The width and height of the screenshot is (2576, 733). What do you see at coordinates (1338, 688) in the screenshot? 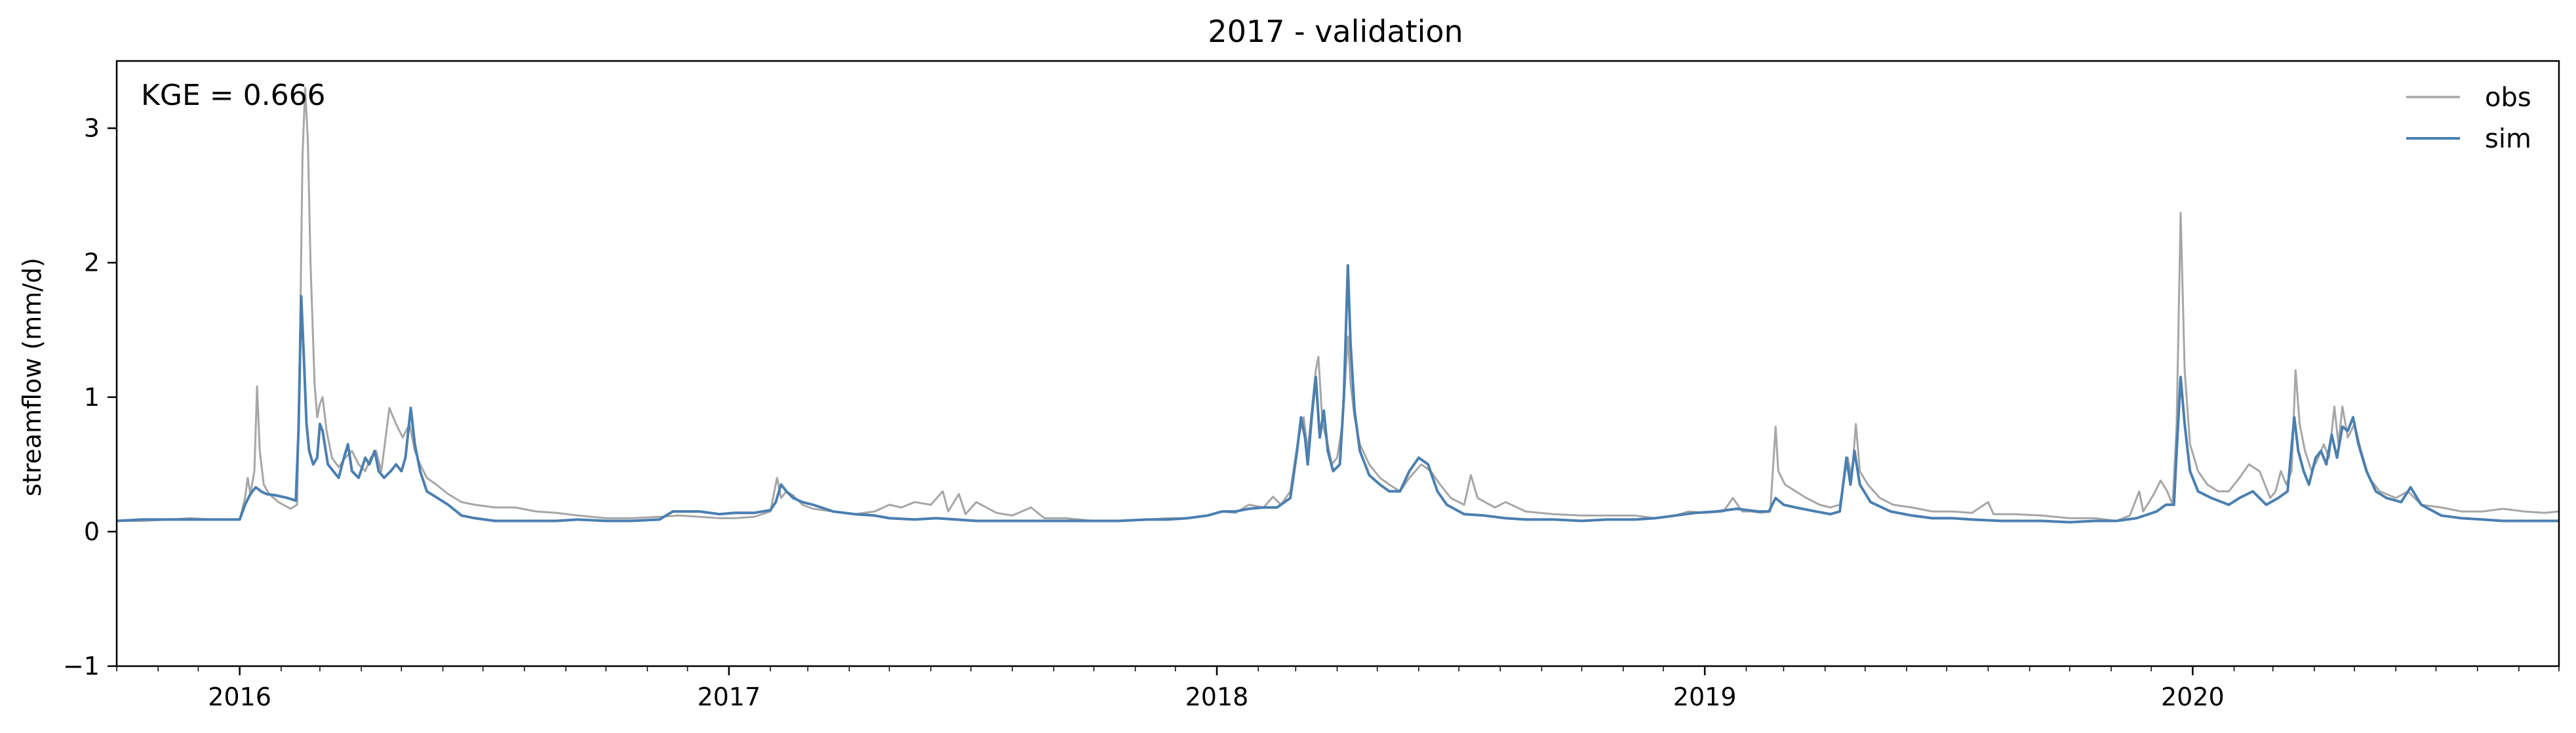
I see `x-axis-ticks: 2016 2017 2018 2019 2020` at bounding box center [1338, 688].